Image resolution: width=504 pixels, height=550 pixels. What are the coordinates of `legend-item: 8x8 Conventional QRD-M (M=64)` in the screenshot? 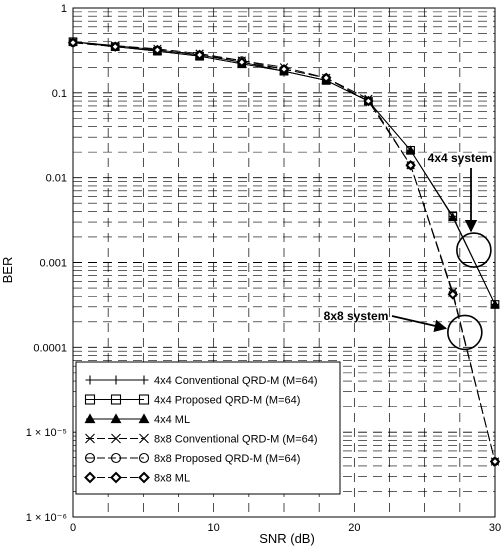 It's located at (201, 439).